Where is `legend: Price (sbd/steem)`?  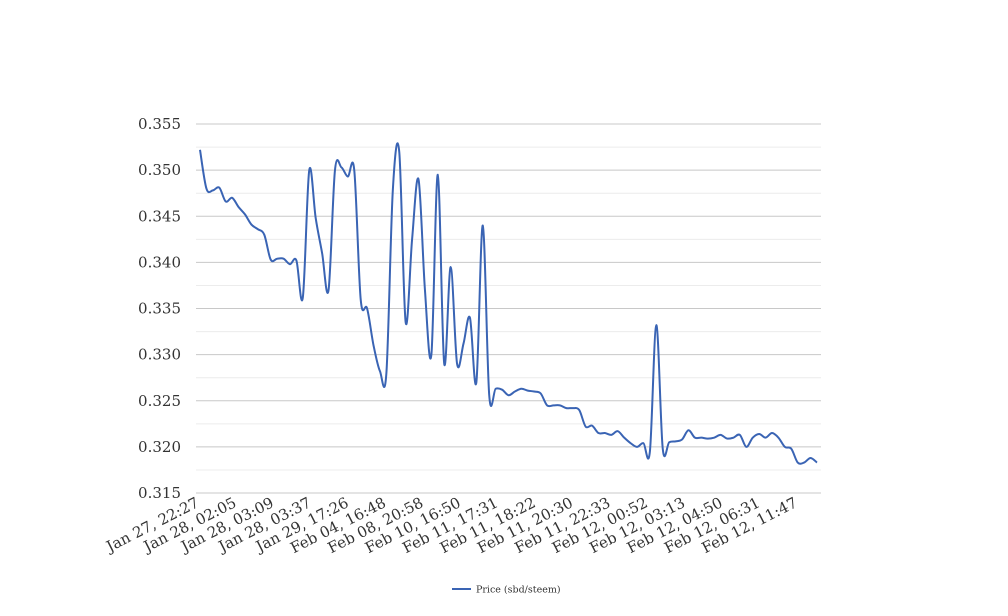
legend: Price (sbd/steem) is located at coordinates (506, 590).